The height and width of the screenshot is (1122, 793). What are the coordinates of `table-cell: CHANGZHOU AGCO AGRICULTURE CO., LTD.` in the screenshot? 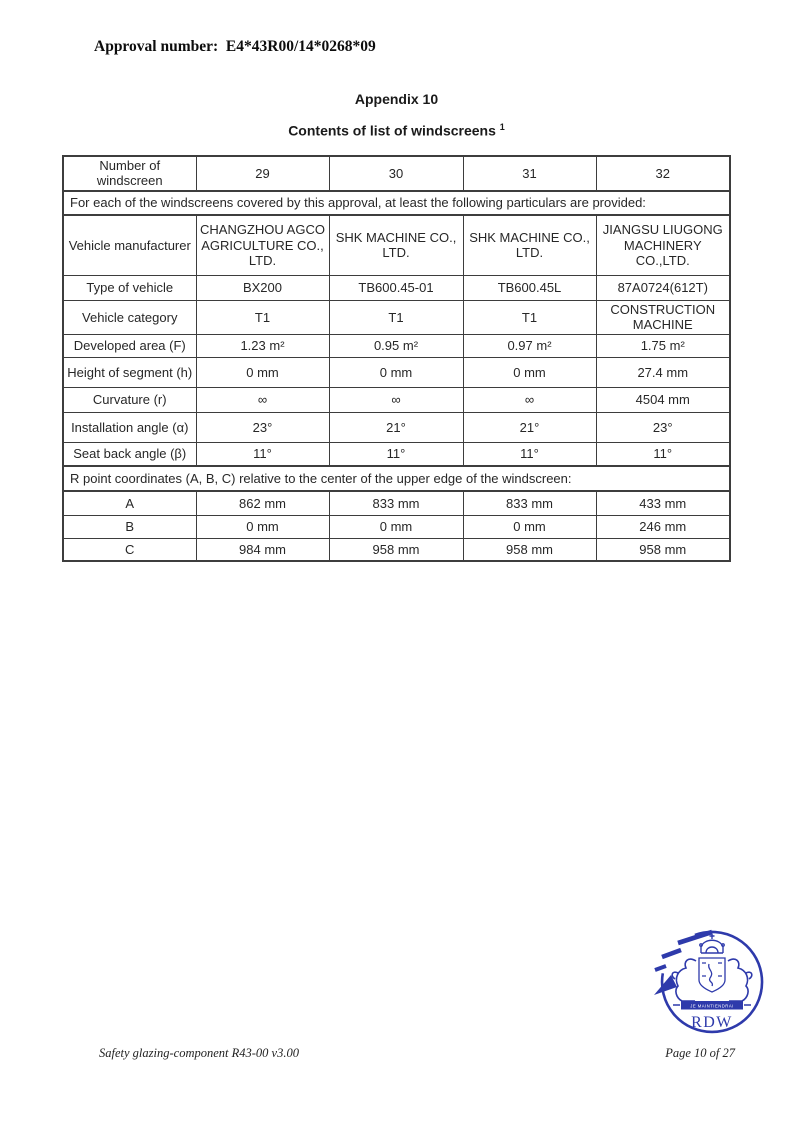 It's located at (262, 245).